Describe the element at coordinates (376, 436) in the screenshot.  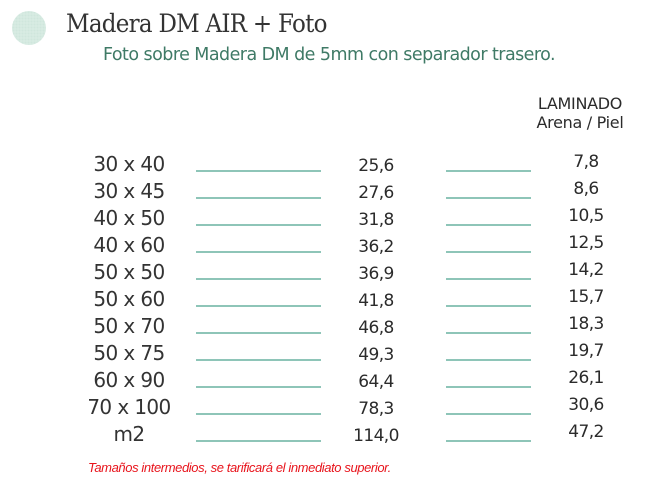
I see `price-value: 114,0` at that location.